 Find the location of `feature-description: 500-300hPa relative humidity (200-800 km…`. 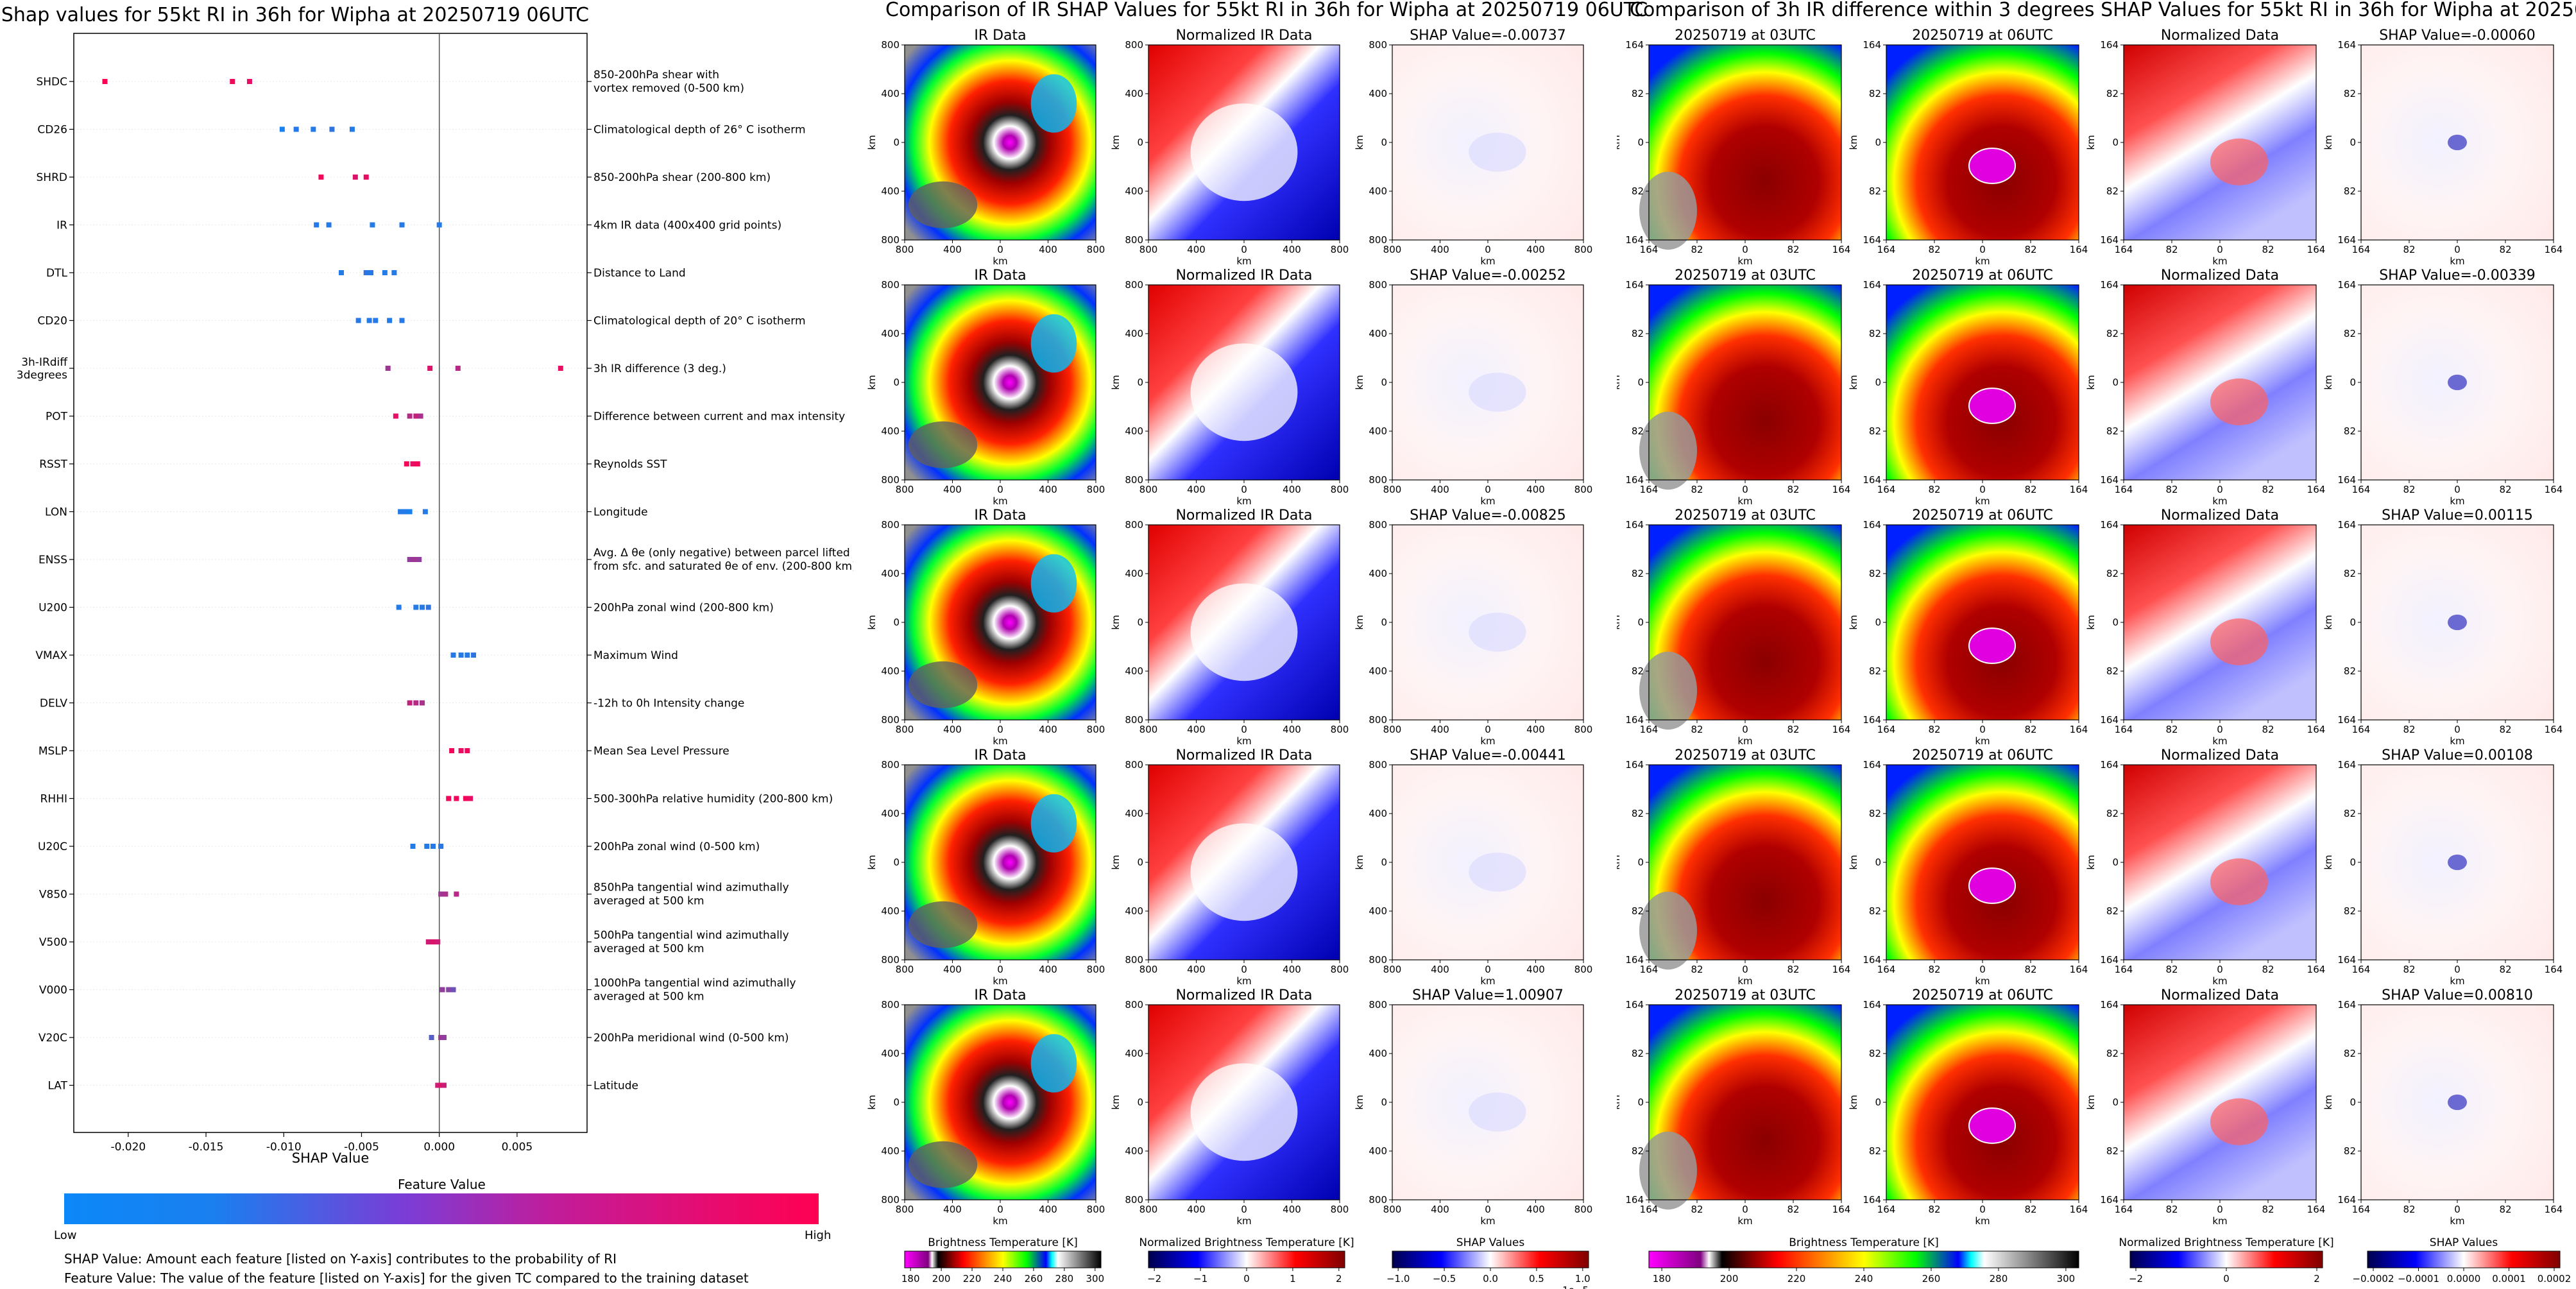

feature-description: 500-300hPa relative humidity (200-800 km… is located at coordinates (713, 800).